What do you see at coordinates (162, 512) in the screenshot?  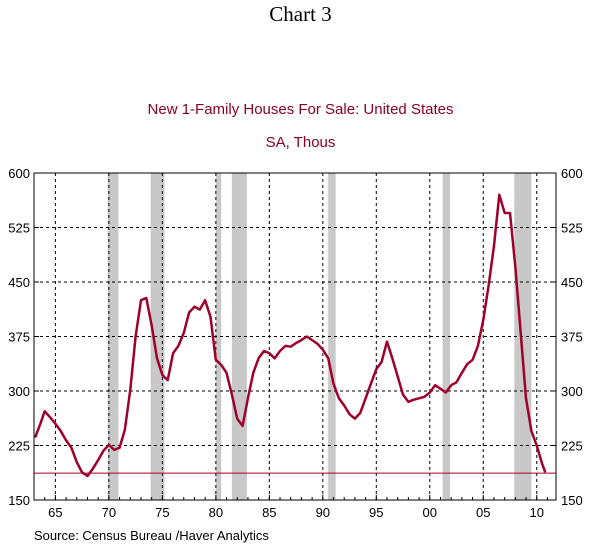 I see `x-tick-label: 75` at bounding box center [162, 512].